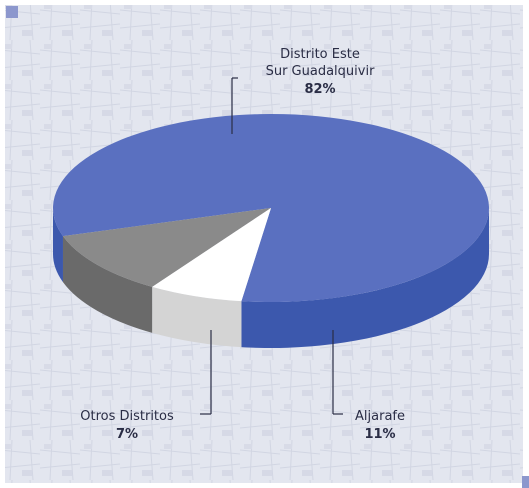 Image resolution: width=529 pixels, height=488 pixels. I want to click on pie-side-otros-distritos, so click(197, 317).